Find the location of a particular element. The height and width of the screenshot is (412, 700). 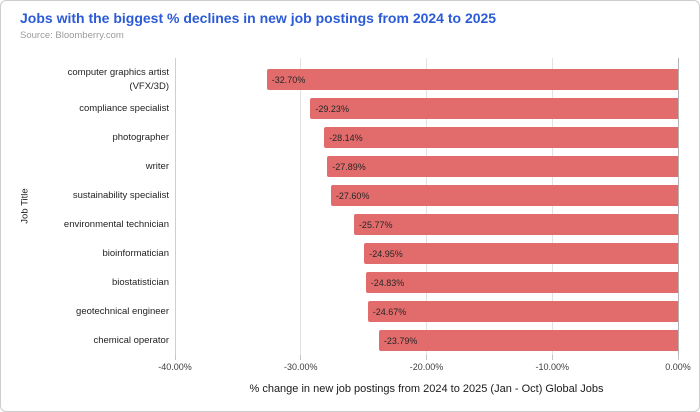

bar-value-label: -23.79% is located at coordinates (400, 340).